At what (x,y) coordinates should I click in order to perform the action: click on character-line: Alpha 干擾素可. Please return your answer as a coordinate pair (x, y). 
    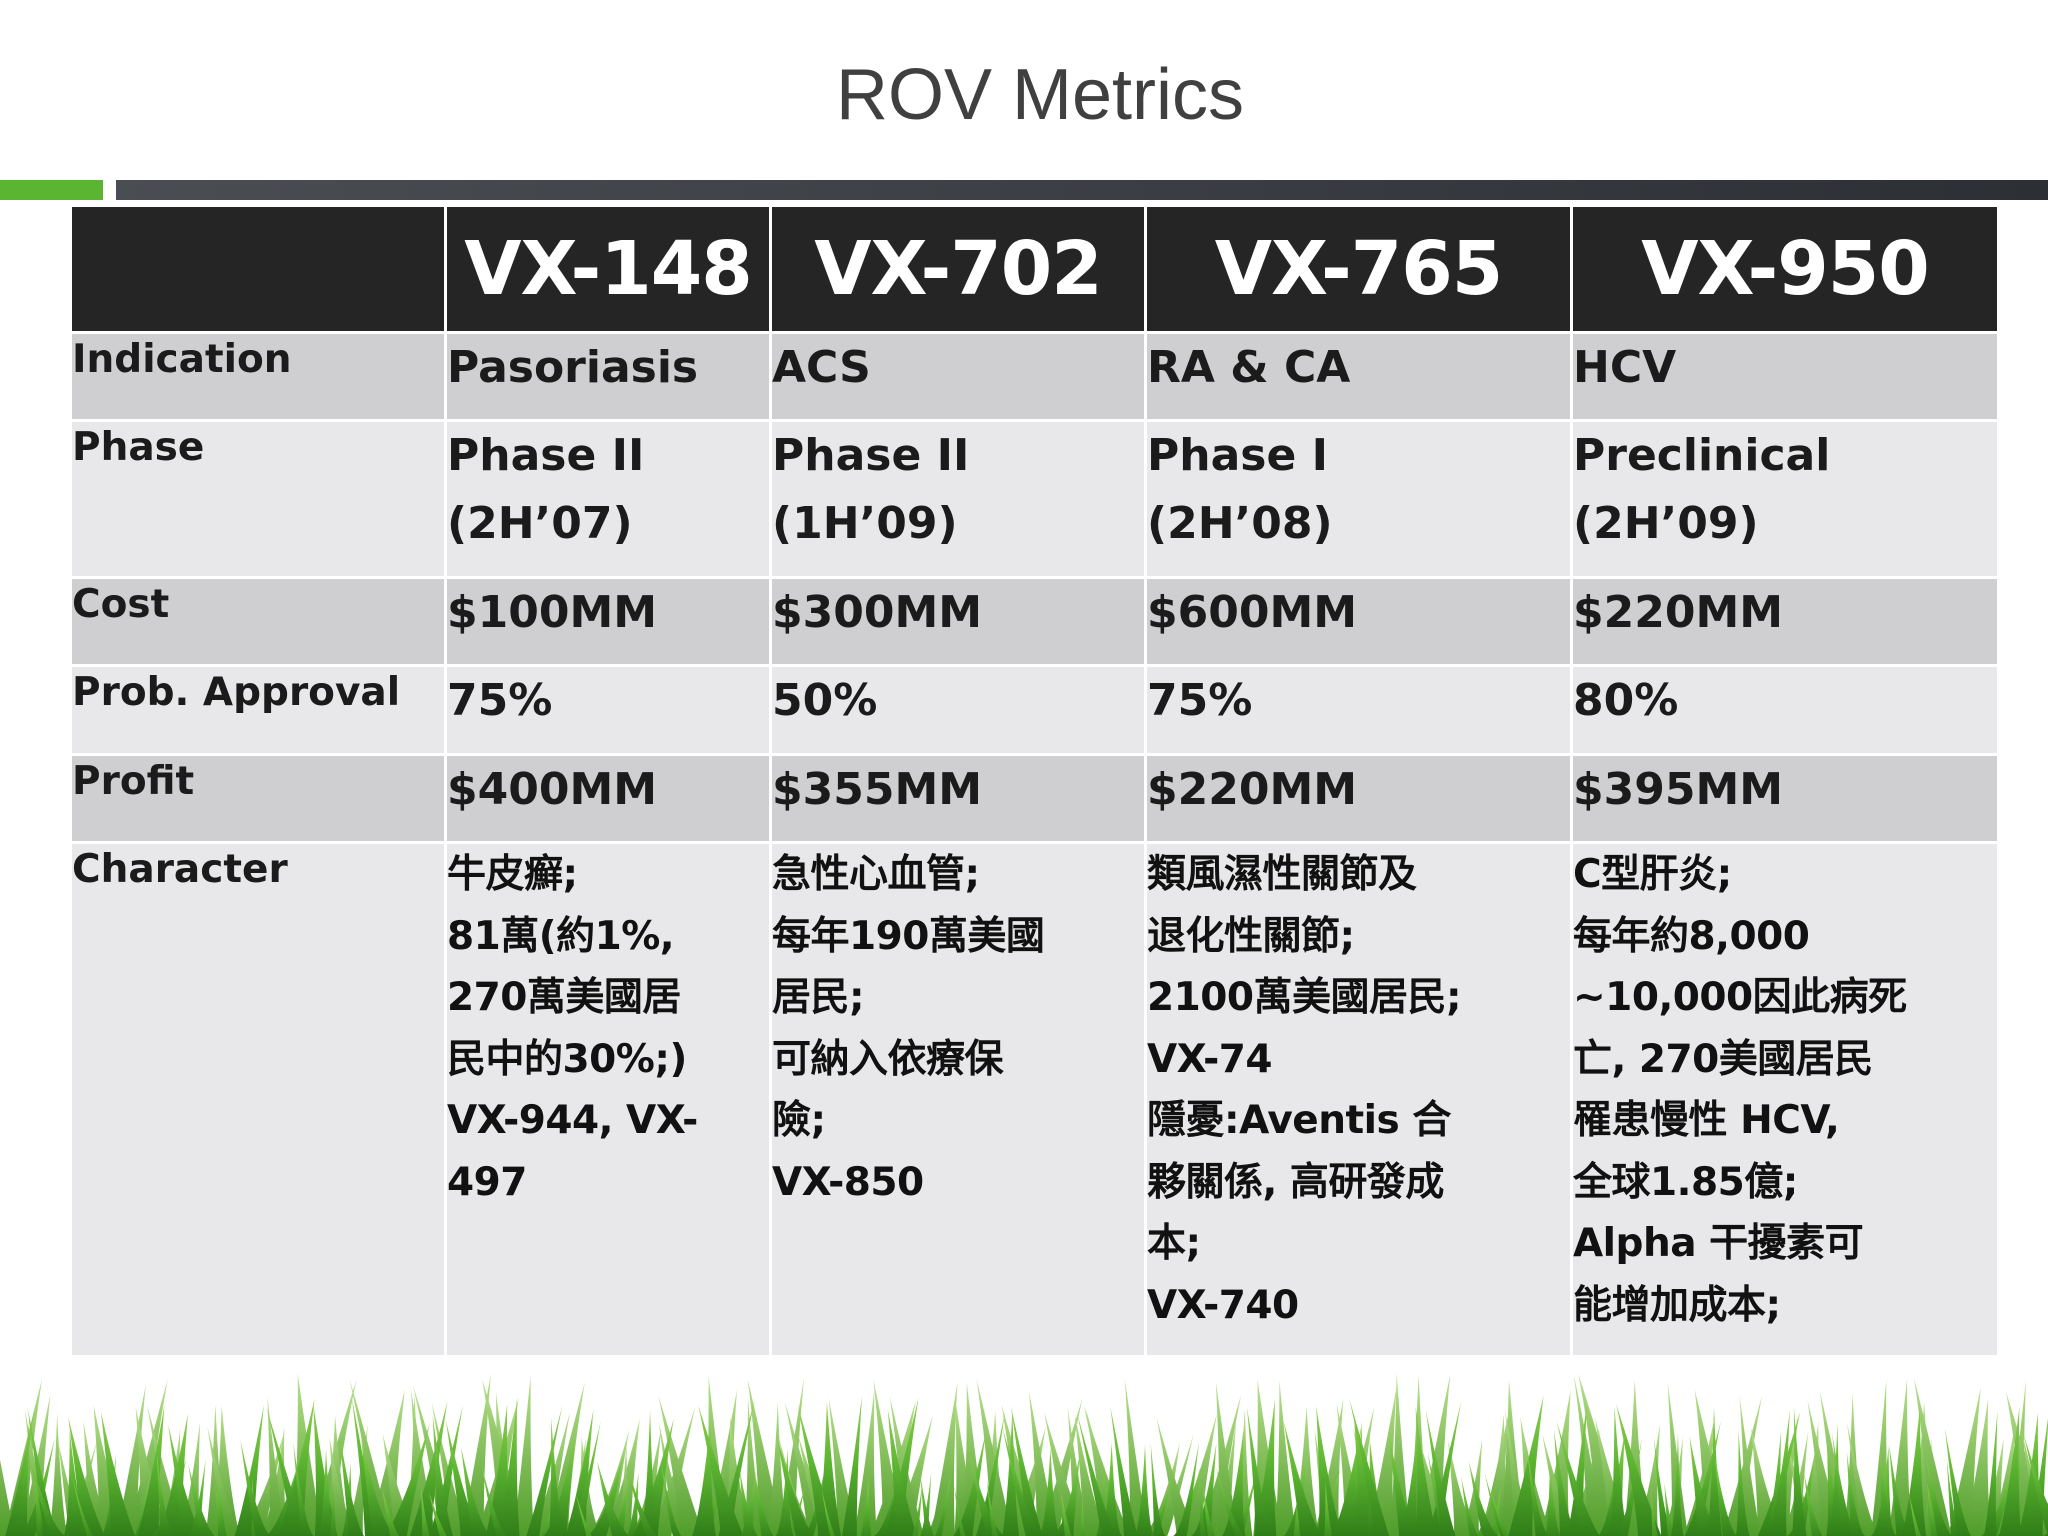
    Looking at the image, I should click on (1718, 1243).